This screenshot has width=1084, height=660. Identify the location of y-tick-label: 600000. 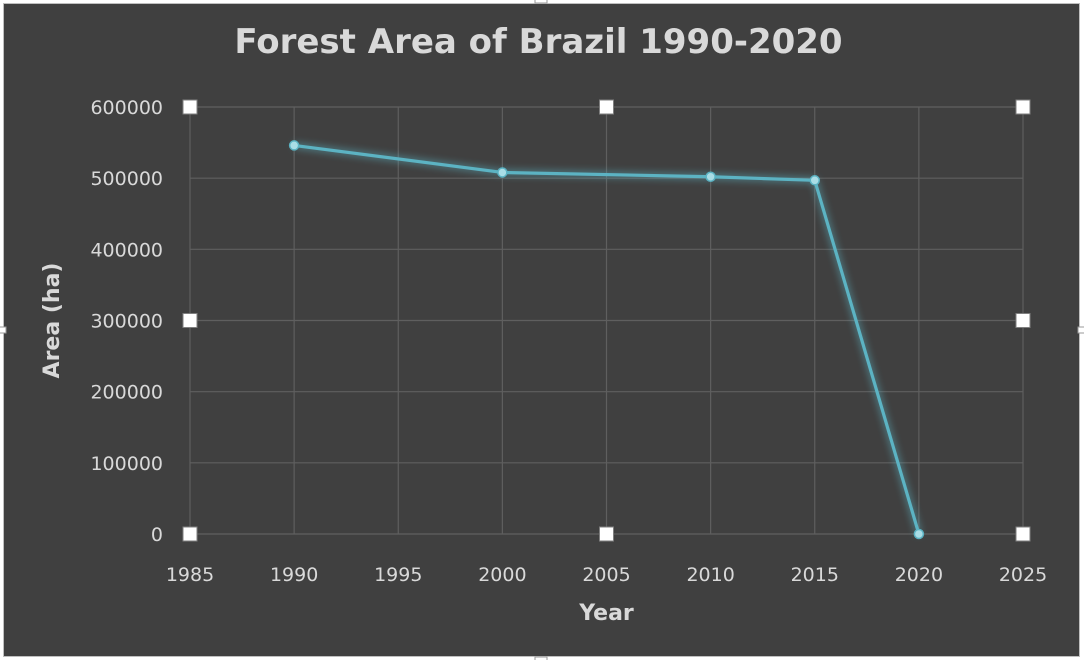
(126, 108).